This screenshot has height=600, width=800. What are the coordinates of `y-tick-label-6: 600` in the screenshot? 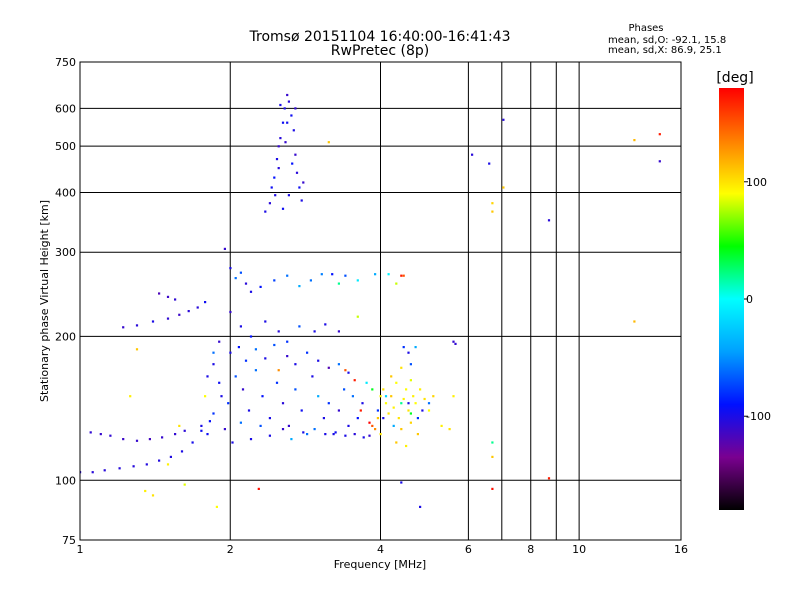 It's located at (65, 108).